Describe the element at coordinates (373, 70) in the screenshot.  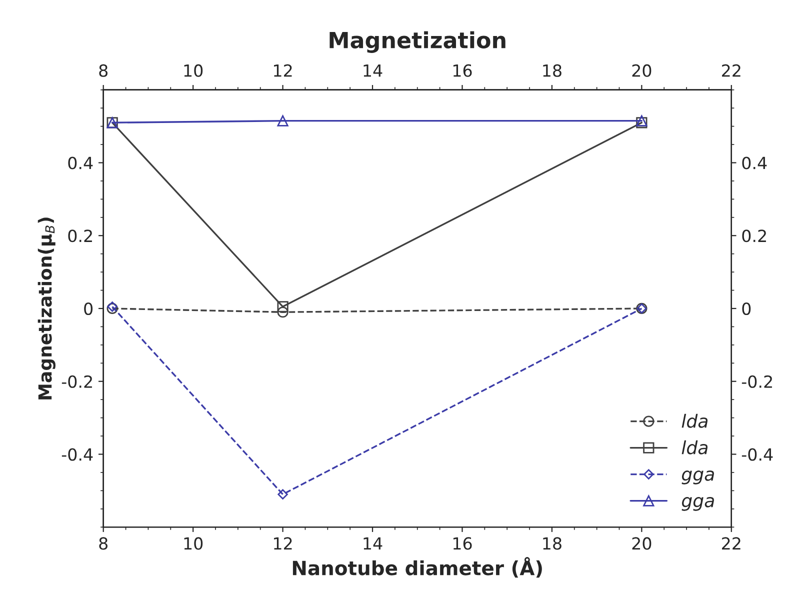
I see `x2-tick-label: 14` at that location.